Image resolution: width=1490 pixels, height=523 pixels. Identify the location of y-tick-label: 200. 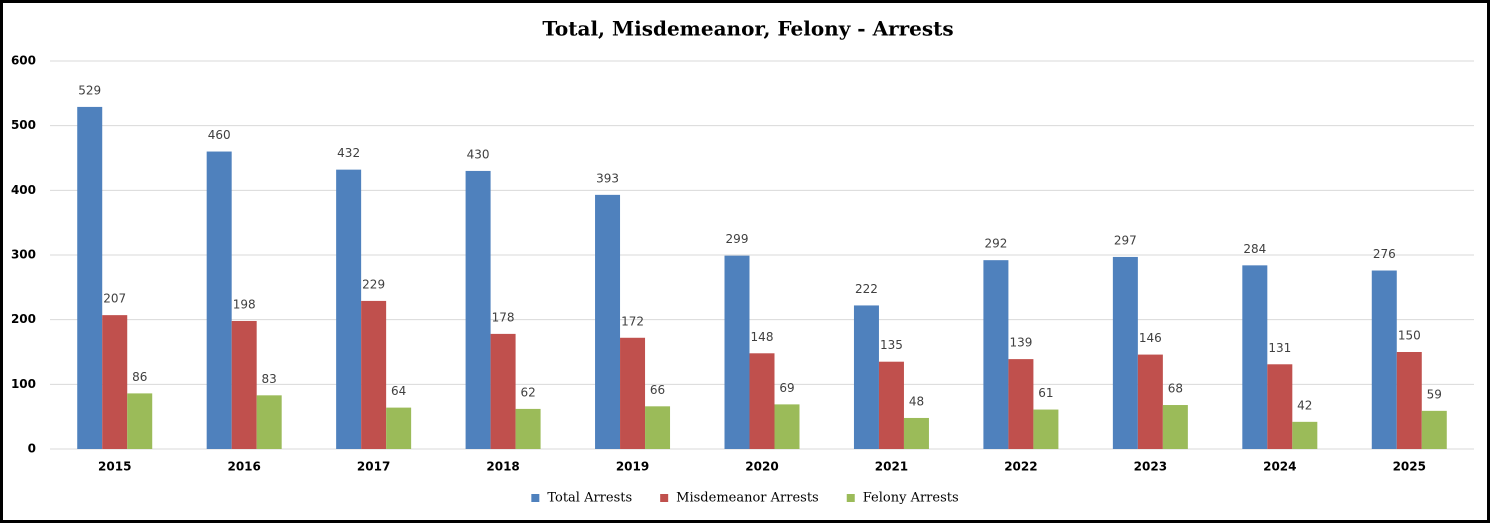
(23, 319).